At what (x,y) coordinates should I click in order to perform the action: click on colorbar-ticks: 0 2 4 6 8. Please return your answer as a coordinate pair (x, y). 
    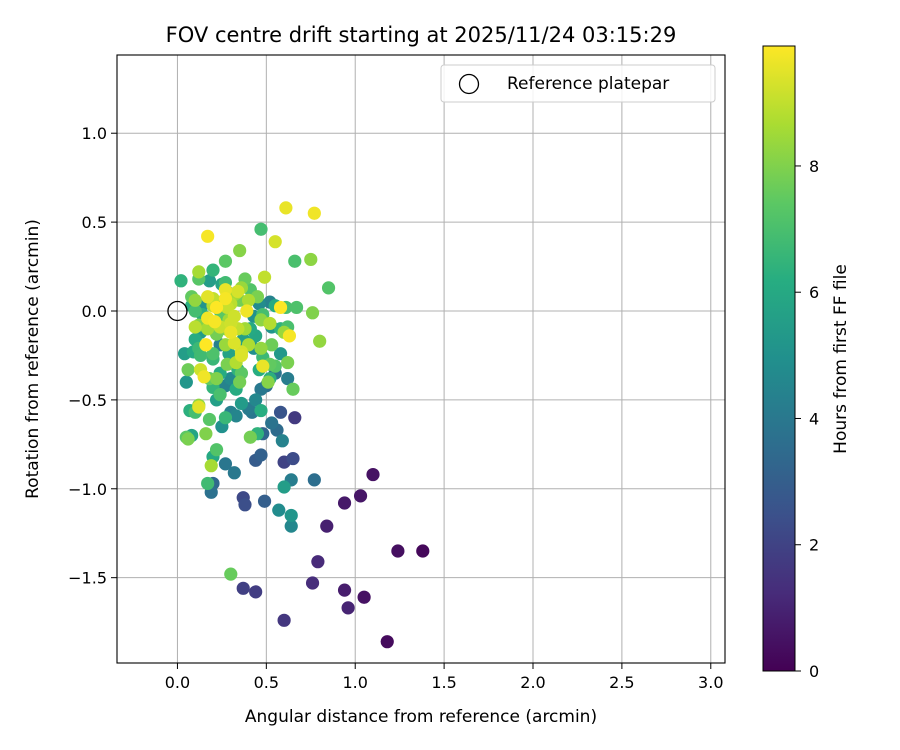
    Looking at the image, I should click on (807, 419).